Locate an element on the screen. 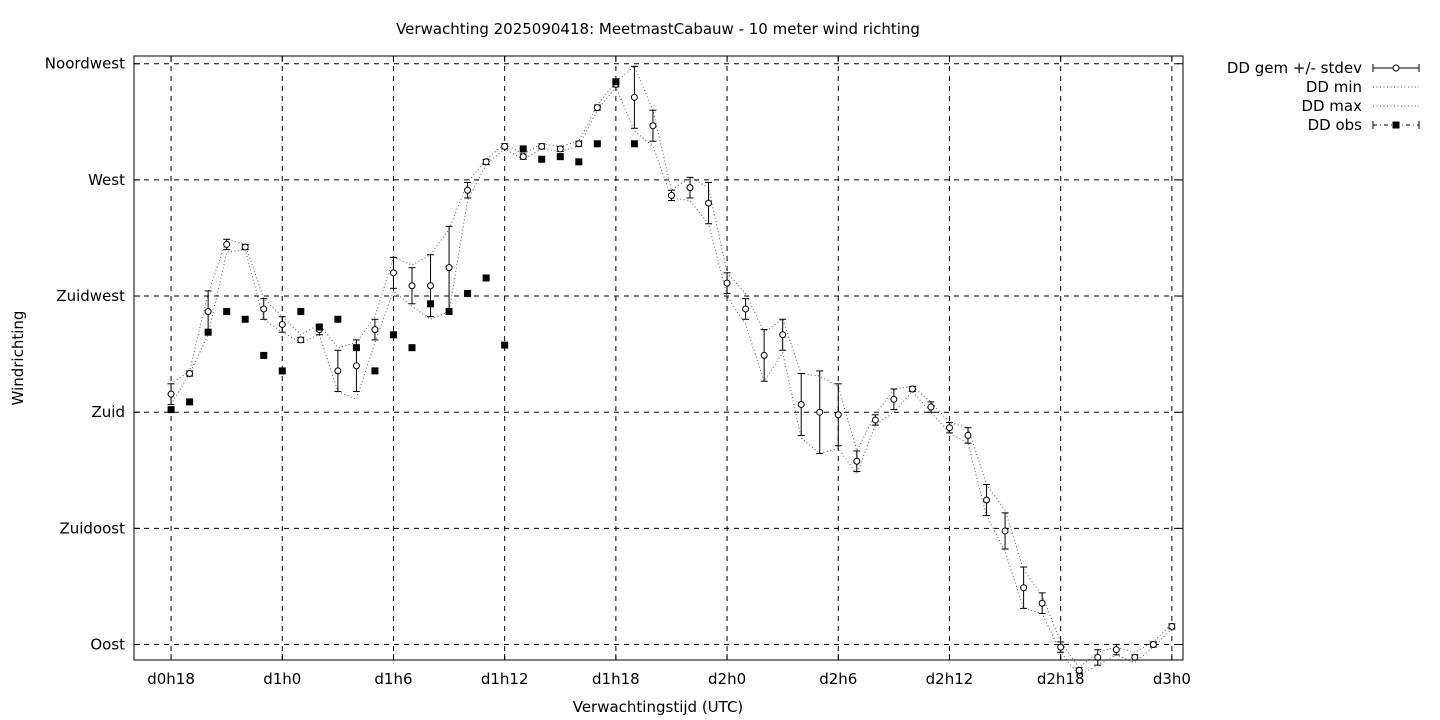  y-axis-label: Windrichting is located at coordinates (18, 358).